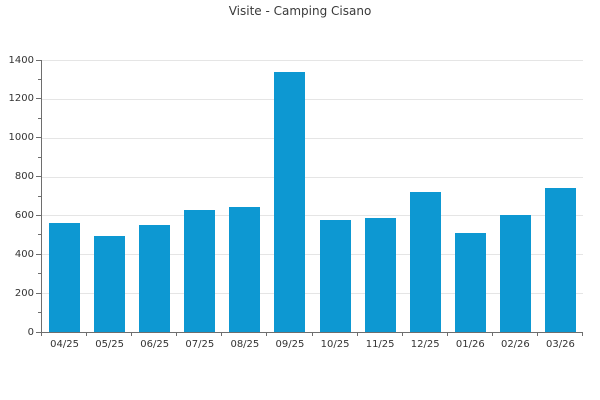  I want to click on bar-02/26, so click(515, 273).